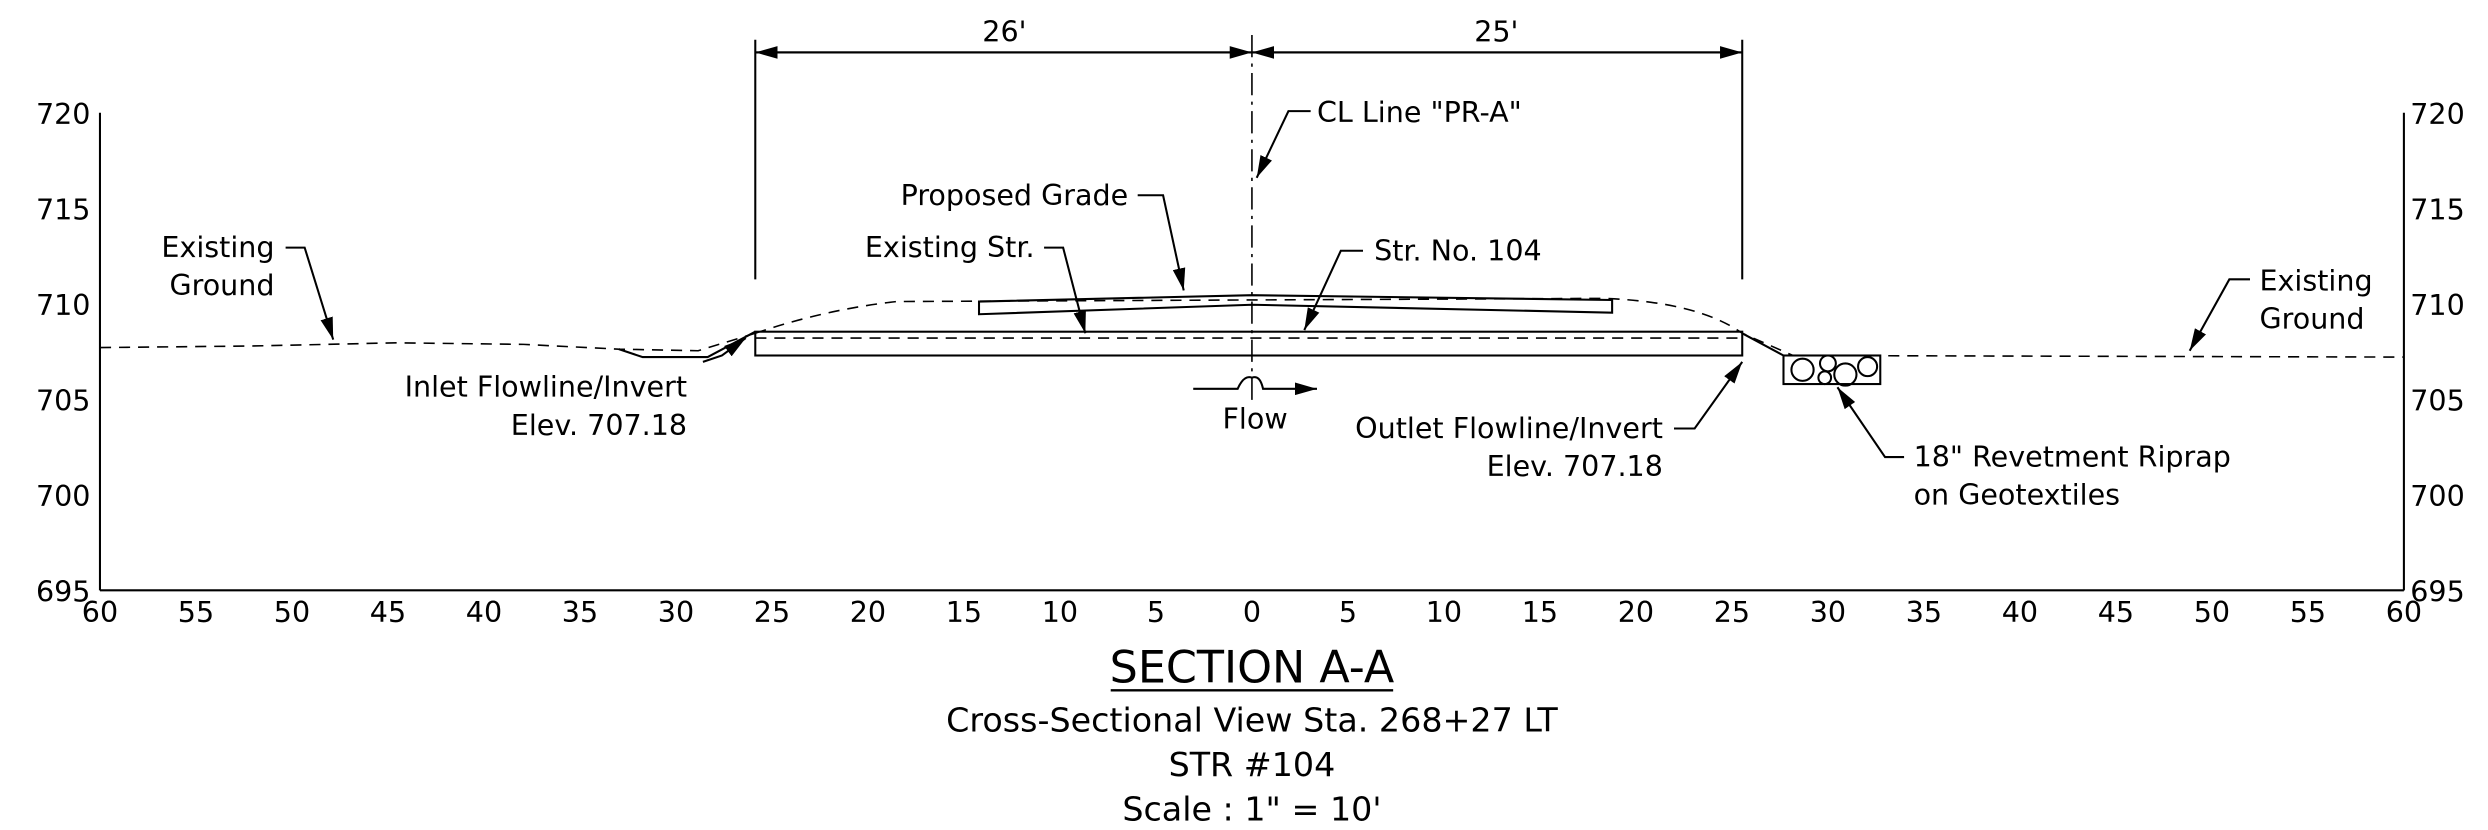 This screenshot has height=830, width=2488. Describe the element at coordinates (1252, 720) in the screenshot. I see `subtitle: Cross-Sectional View Sta. 268+27 LT` at that location.